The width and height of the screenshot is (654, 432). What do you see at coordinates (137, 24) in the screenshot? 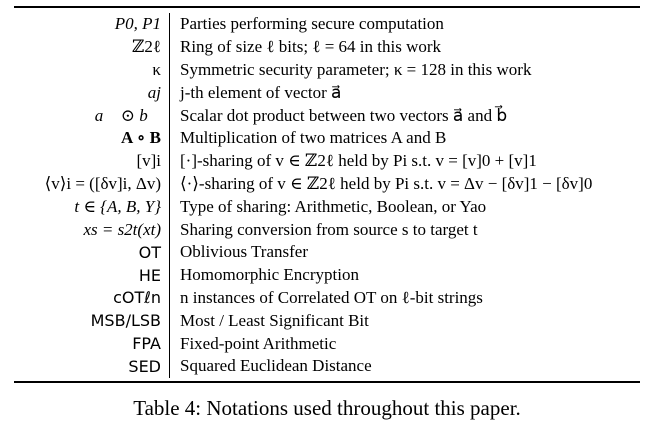
I see `symbol-cell: P0, P1` at bounding box center [137, 24].